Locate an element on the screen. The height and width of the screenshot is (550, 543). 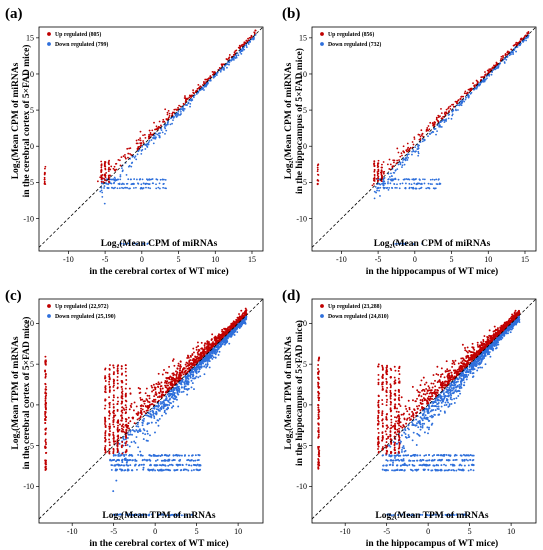
x-tick-label: 15 is located at coordinates (525, 259).